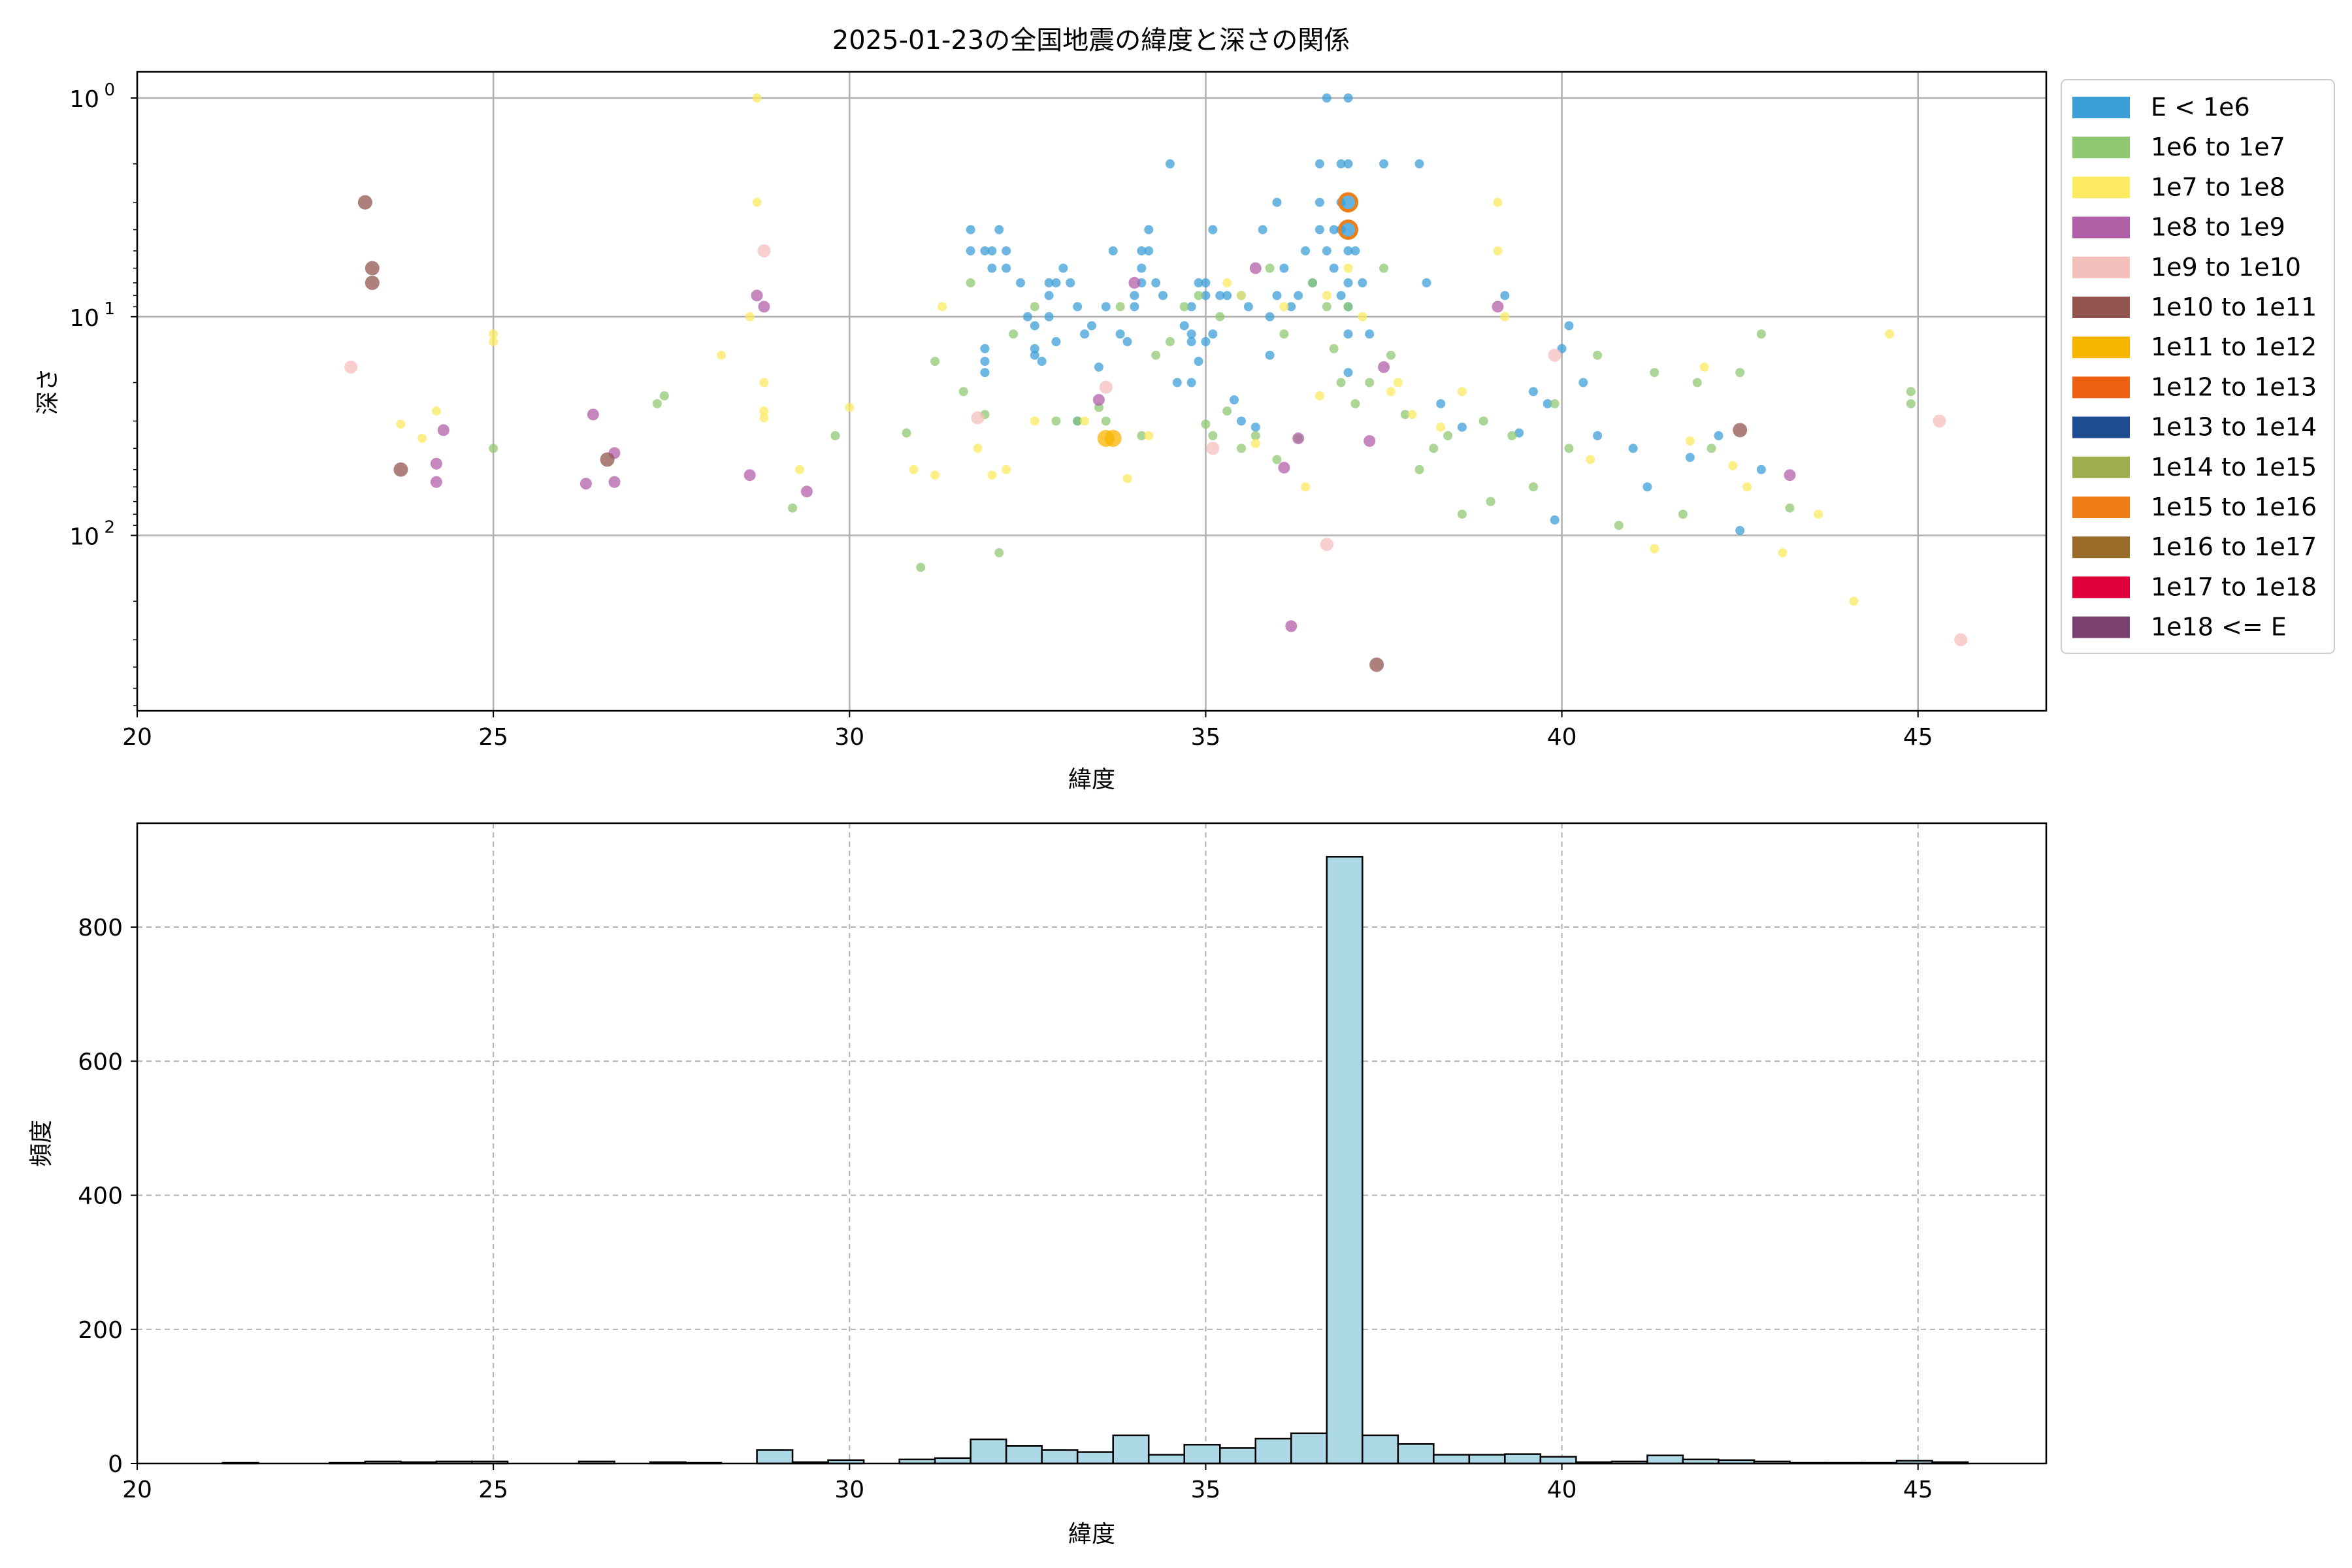 This screenshot has width=2352, height=1568. Describe the element at coordinates (493, 1490) in the screenshot. I see `histogram-x-tick-label: 25` at that location.